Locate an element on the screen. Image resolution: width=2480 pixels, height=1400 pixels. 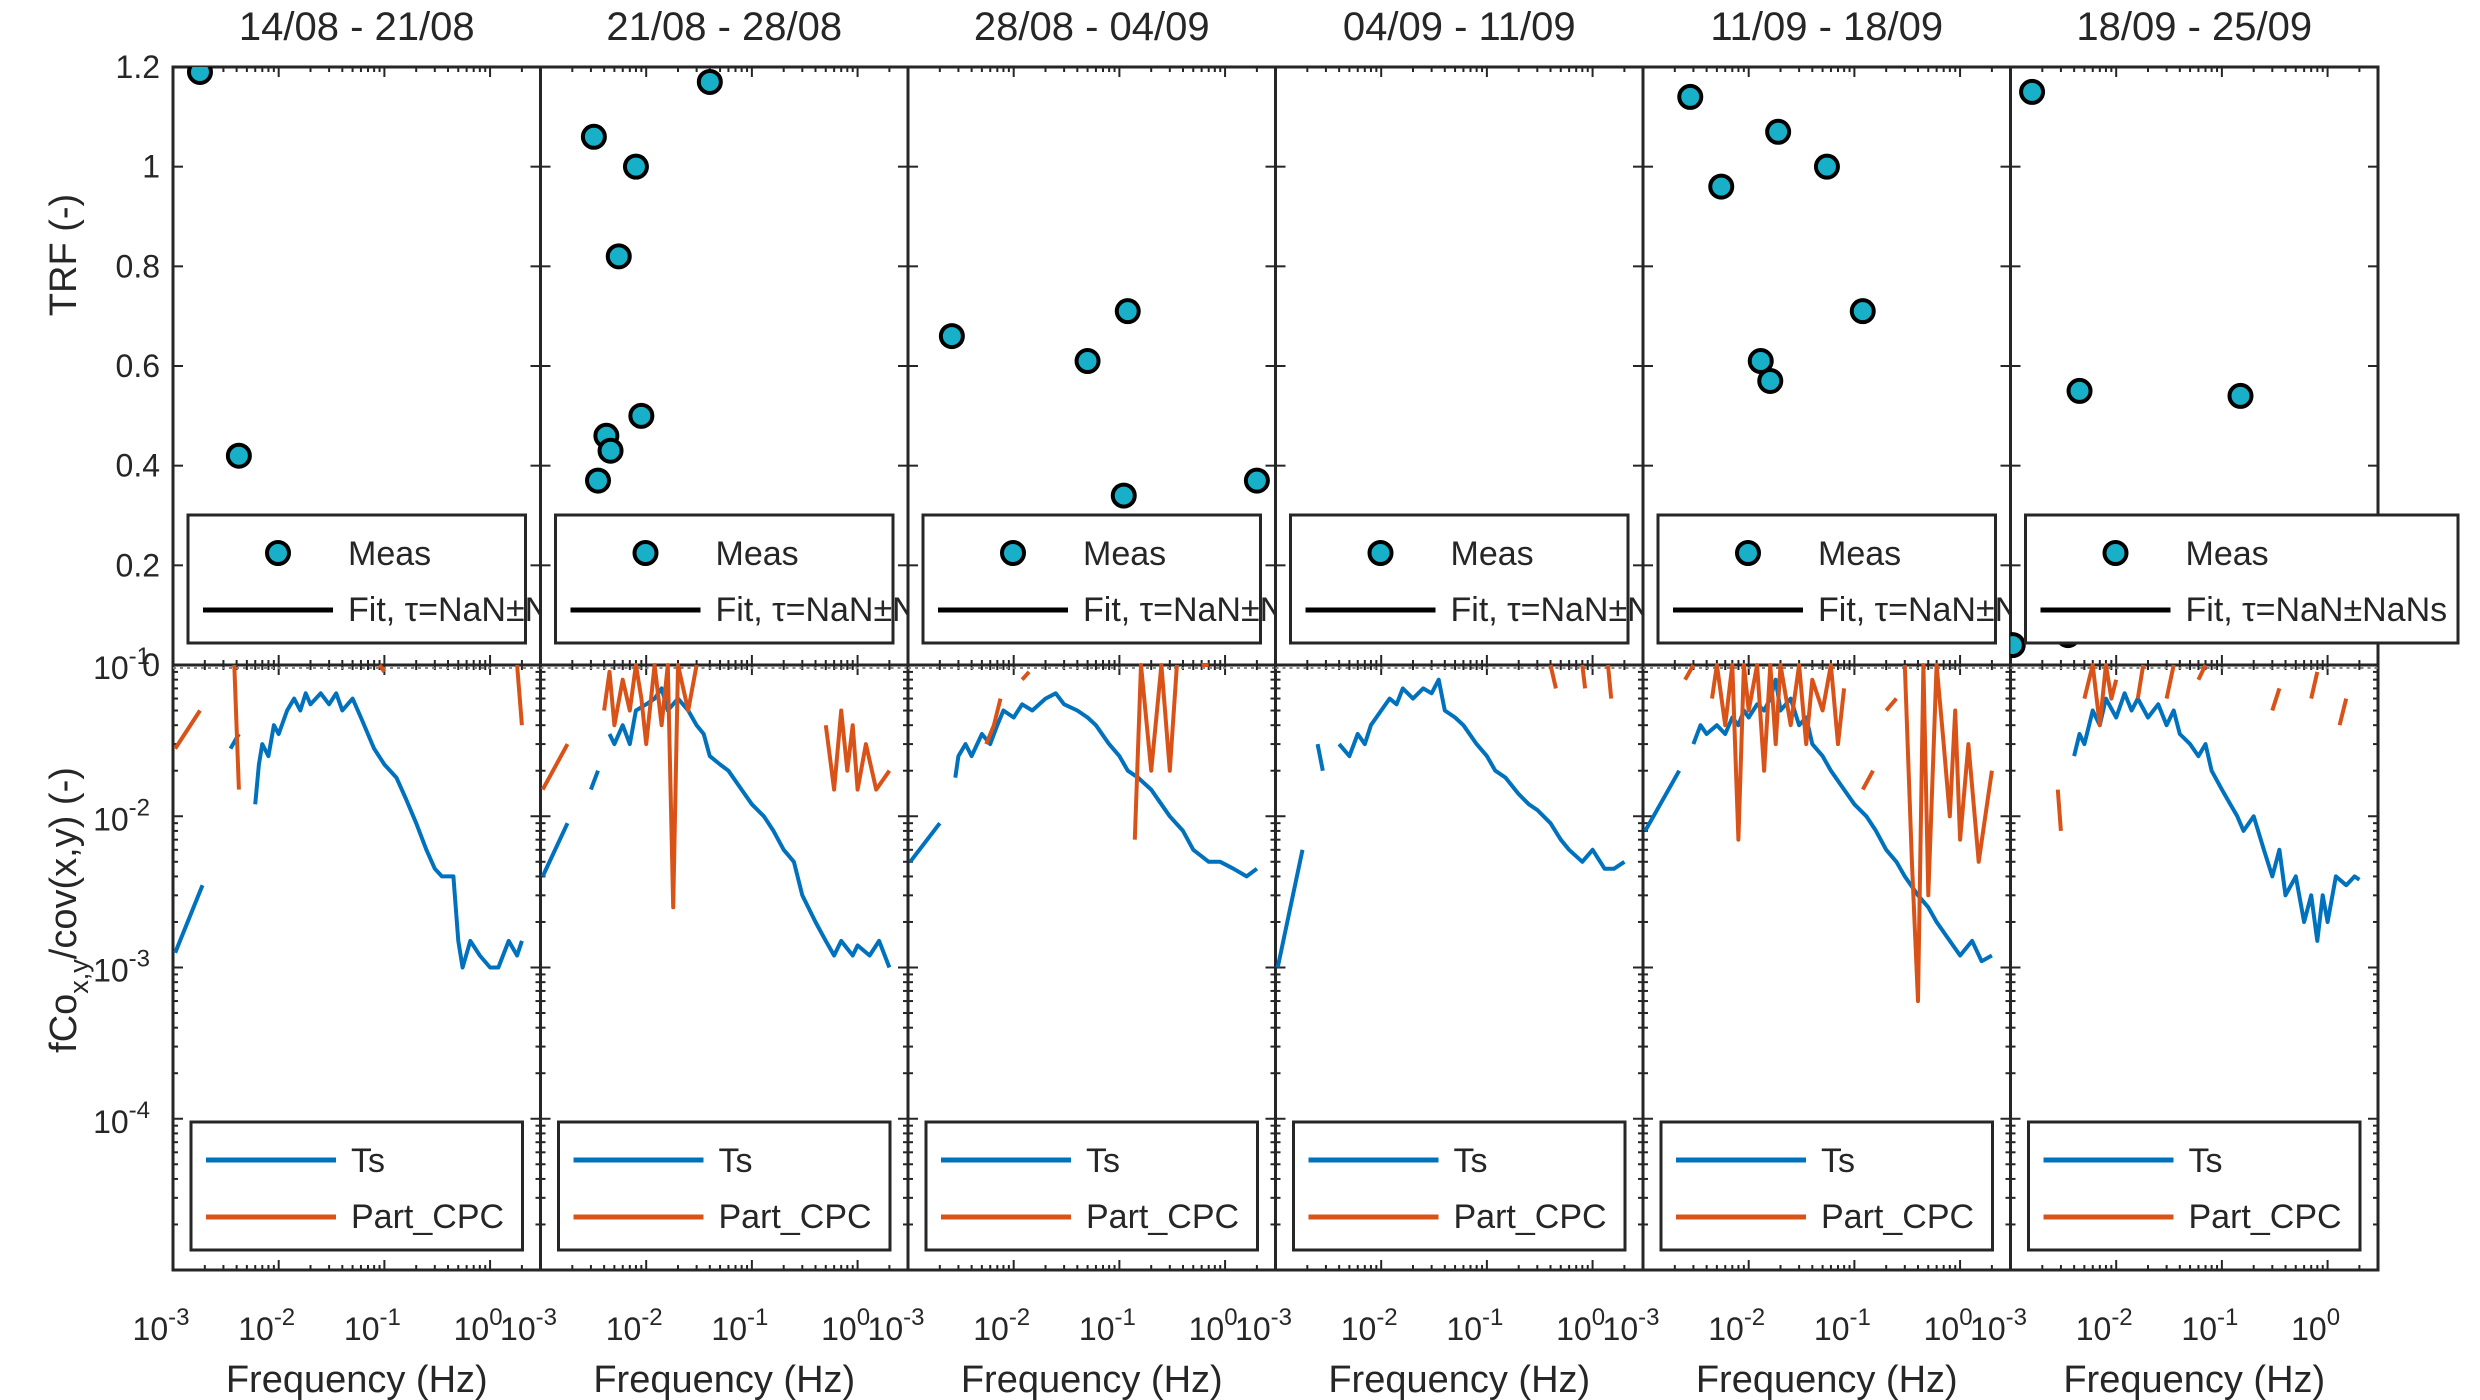
cospectrum-axis-label-base: fCo is located at coordinates (64, 1023).